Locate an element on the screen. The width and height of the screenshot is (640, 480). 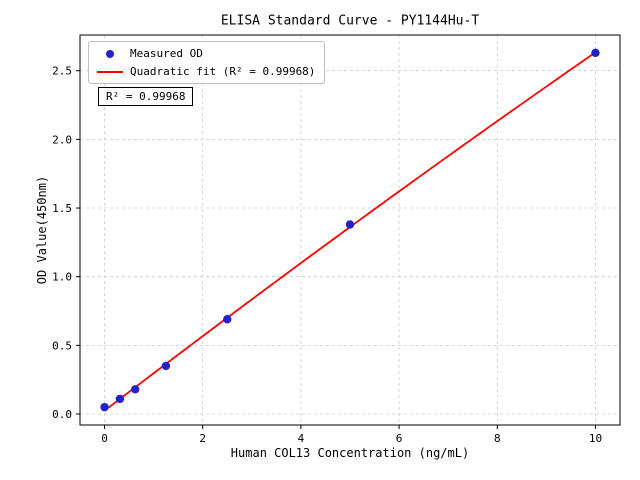
y-tick-label: 2.5 is located at coordinates (62, 71).